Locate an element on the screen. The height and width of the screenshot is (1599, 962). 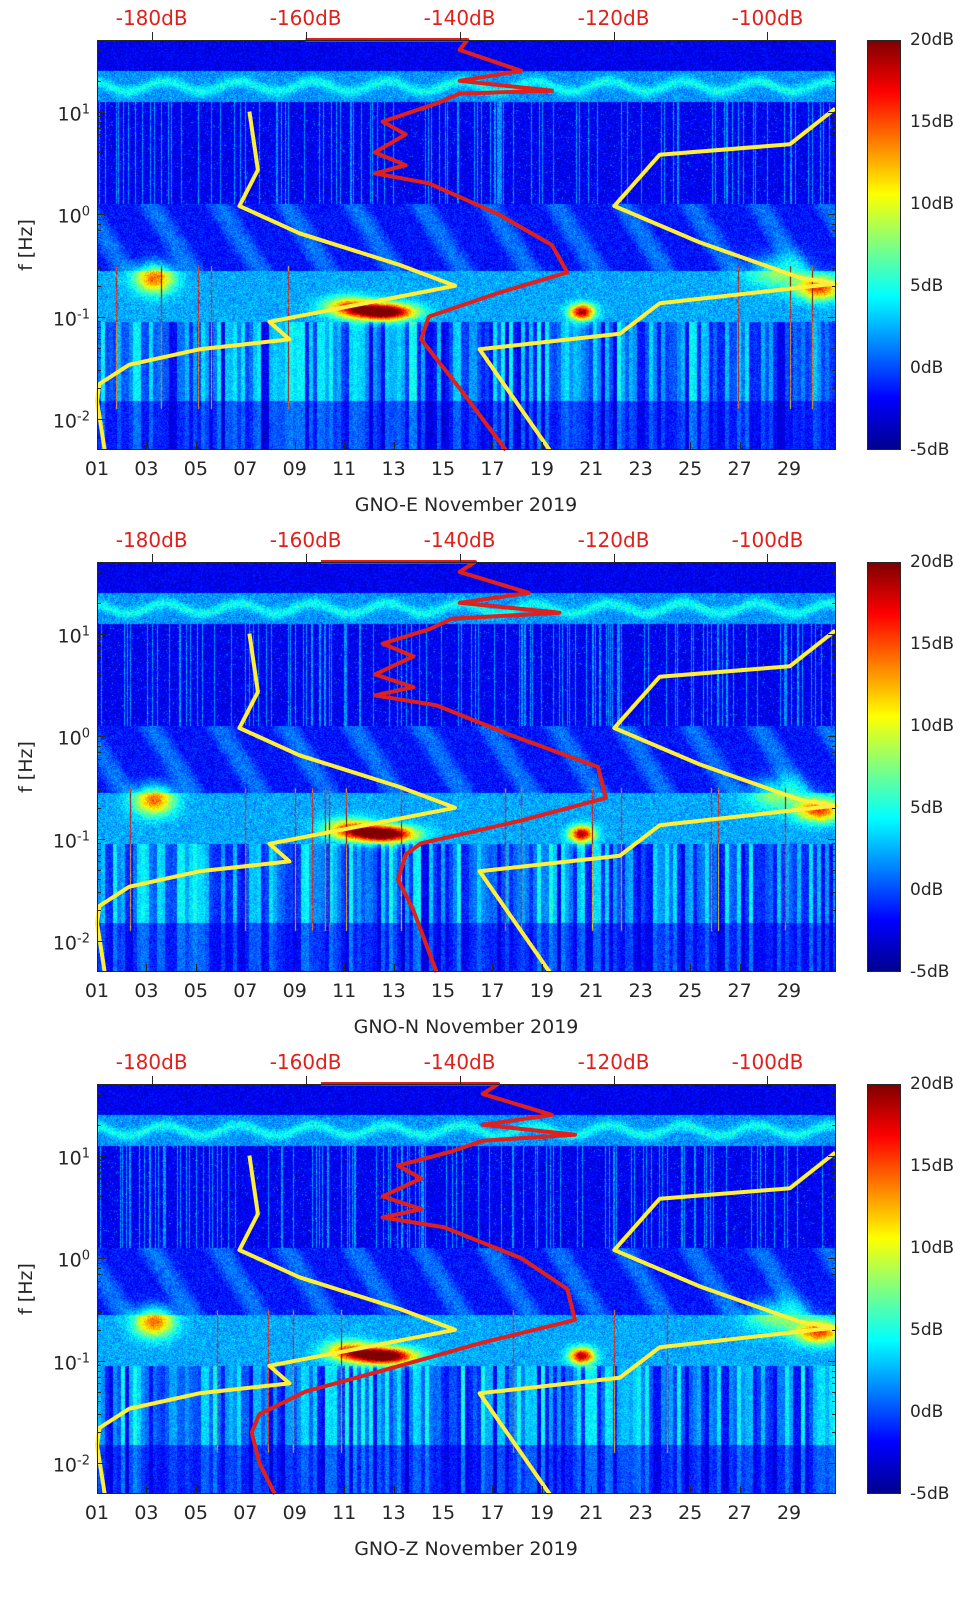
y-tick-exponent: -1 is located at coordinates (83, 1358).